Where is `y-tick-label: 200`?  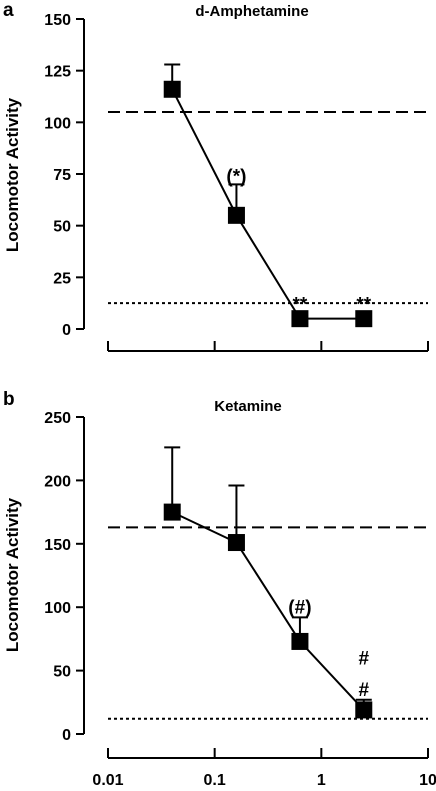
y-tick-label: 200 is located at coordinates (57, 481).